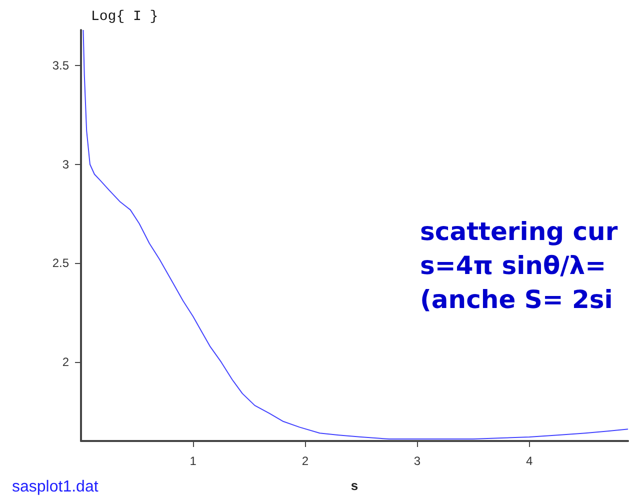  I want to click on x-tick-label: 1, so click(193, 461).